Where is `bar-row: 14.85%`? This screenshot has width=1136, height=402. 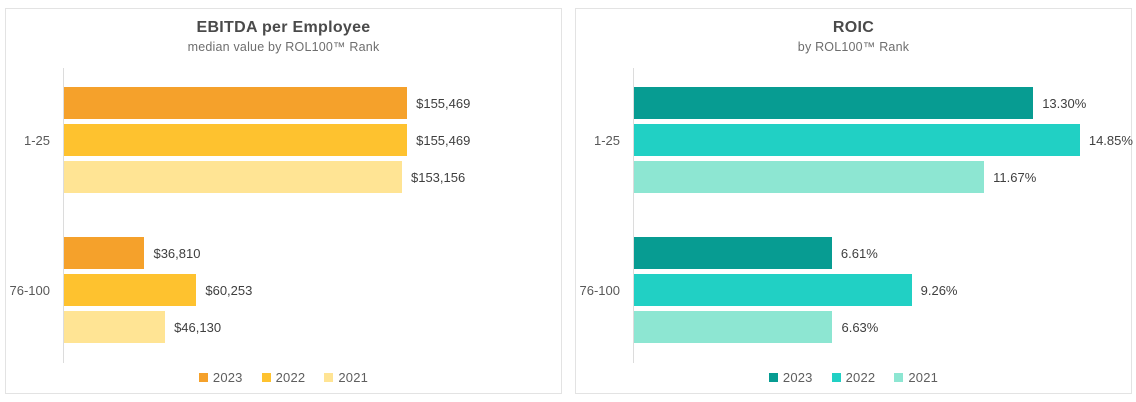
bar-row: 14.85% is located at coordinates (883, 140).